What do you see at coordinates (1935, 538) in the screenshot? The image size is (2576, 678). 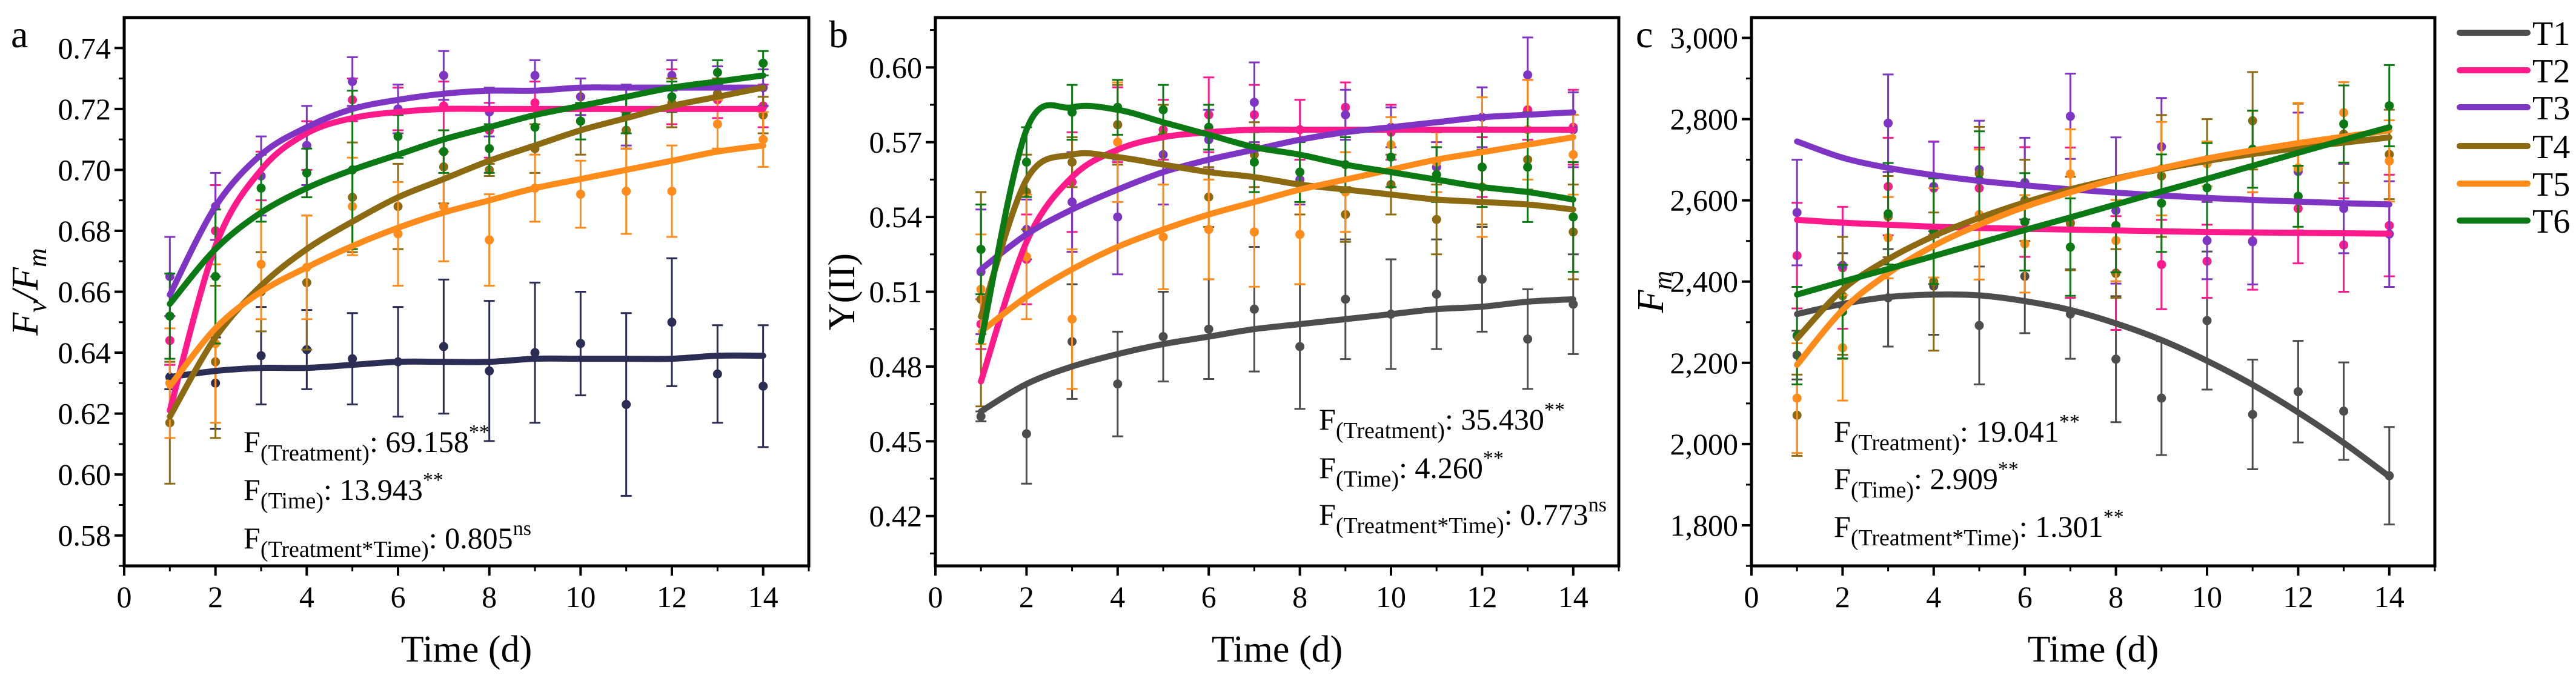 I see `annotation-subscript: (Treatment*Time)` at bounding box center [1935, 538].